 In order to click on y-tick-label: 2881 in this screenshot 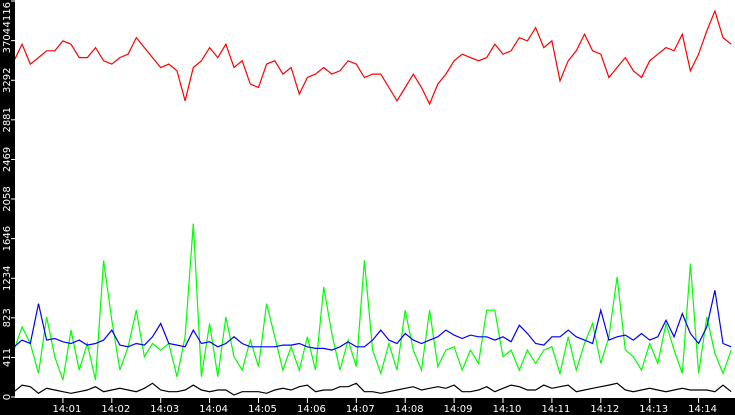, I will do `click(7, 119)`.